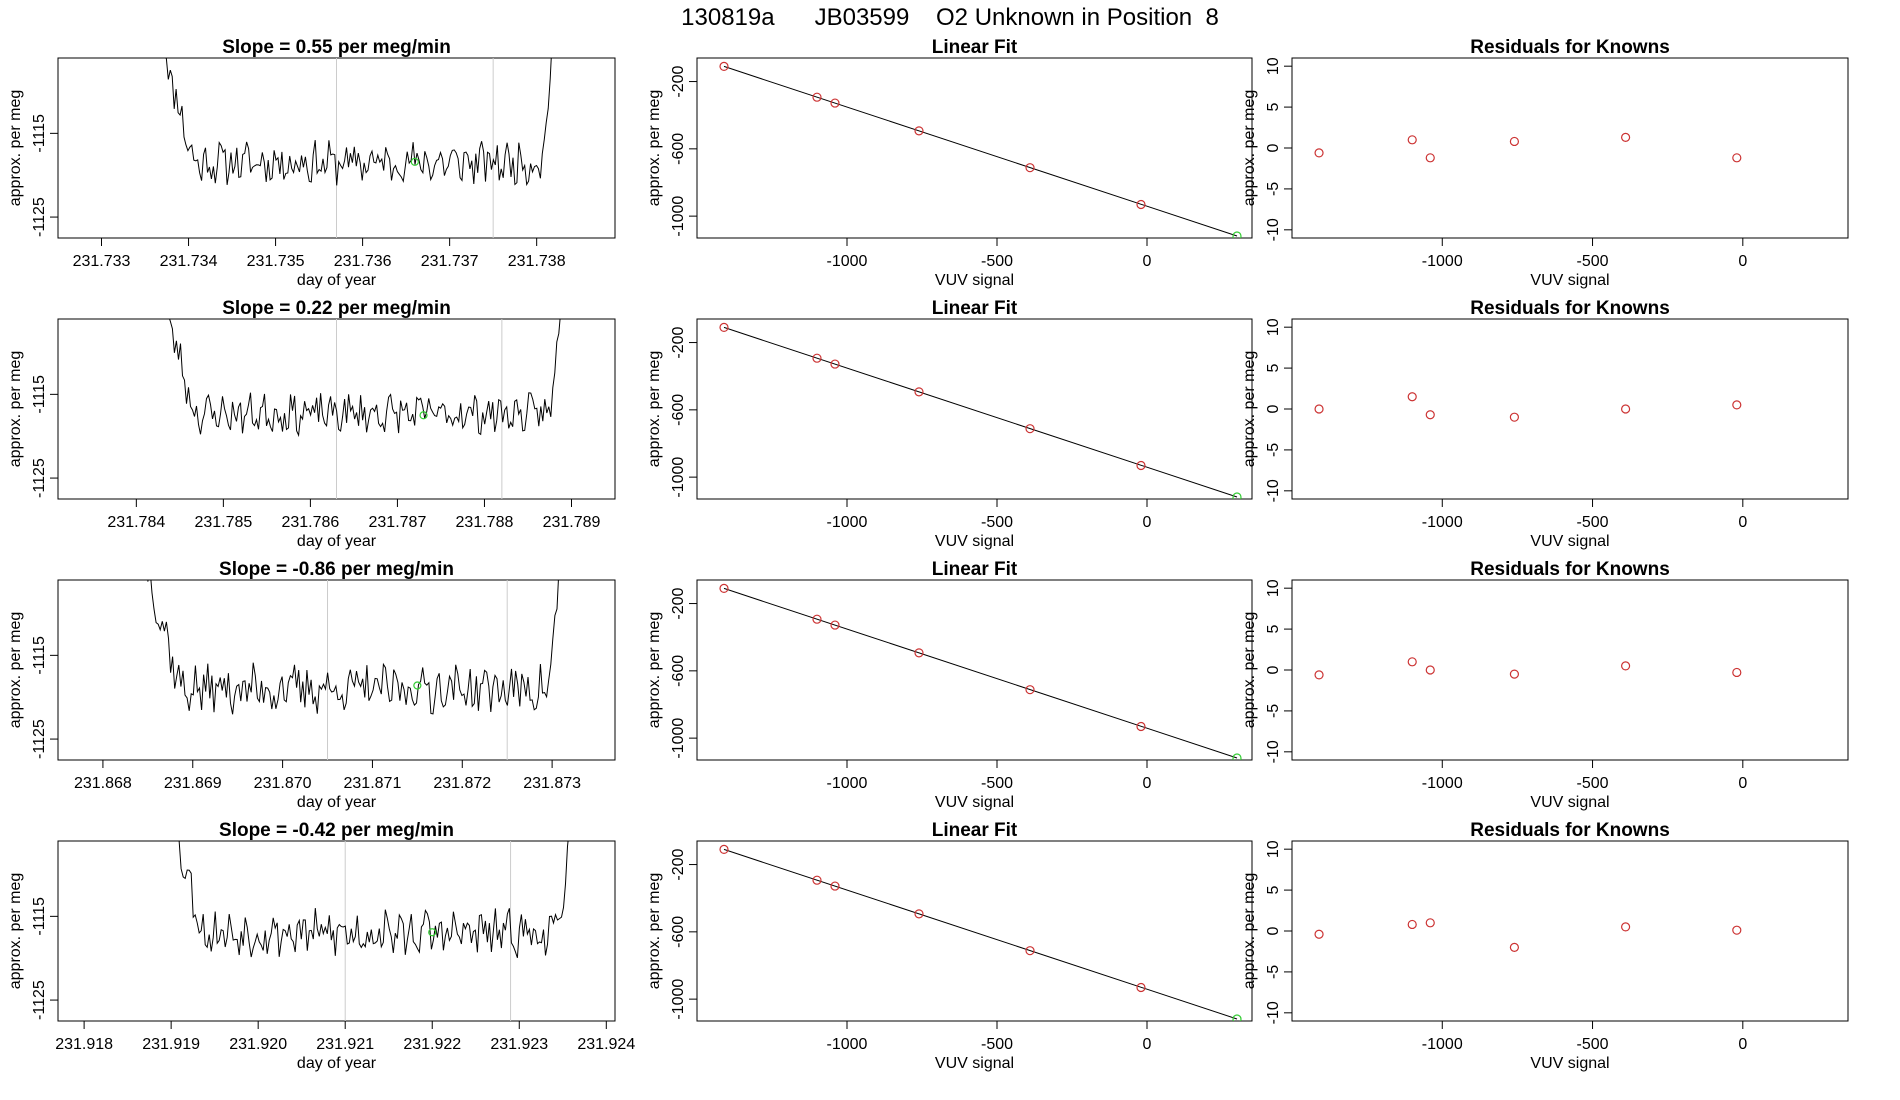 This screenshot has width=1900, height=1100. I want to click on x-tick-label: 231.737, so click(450, 261).